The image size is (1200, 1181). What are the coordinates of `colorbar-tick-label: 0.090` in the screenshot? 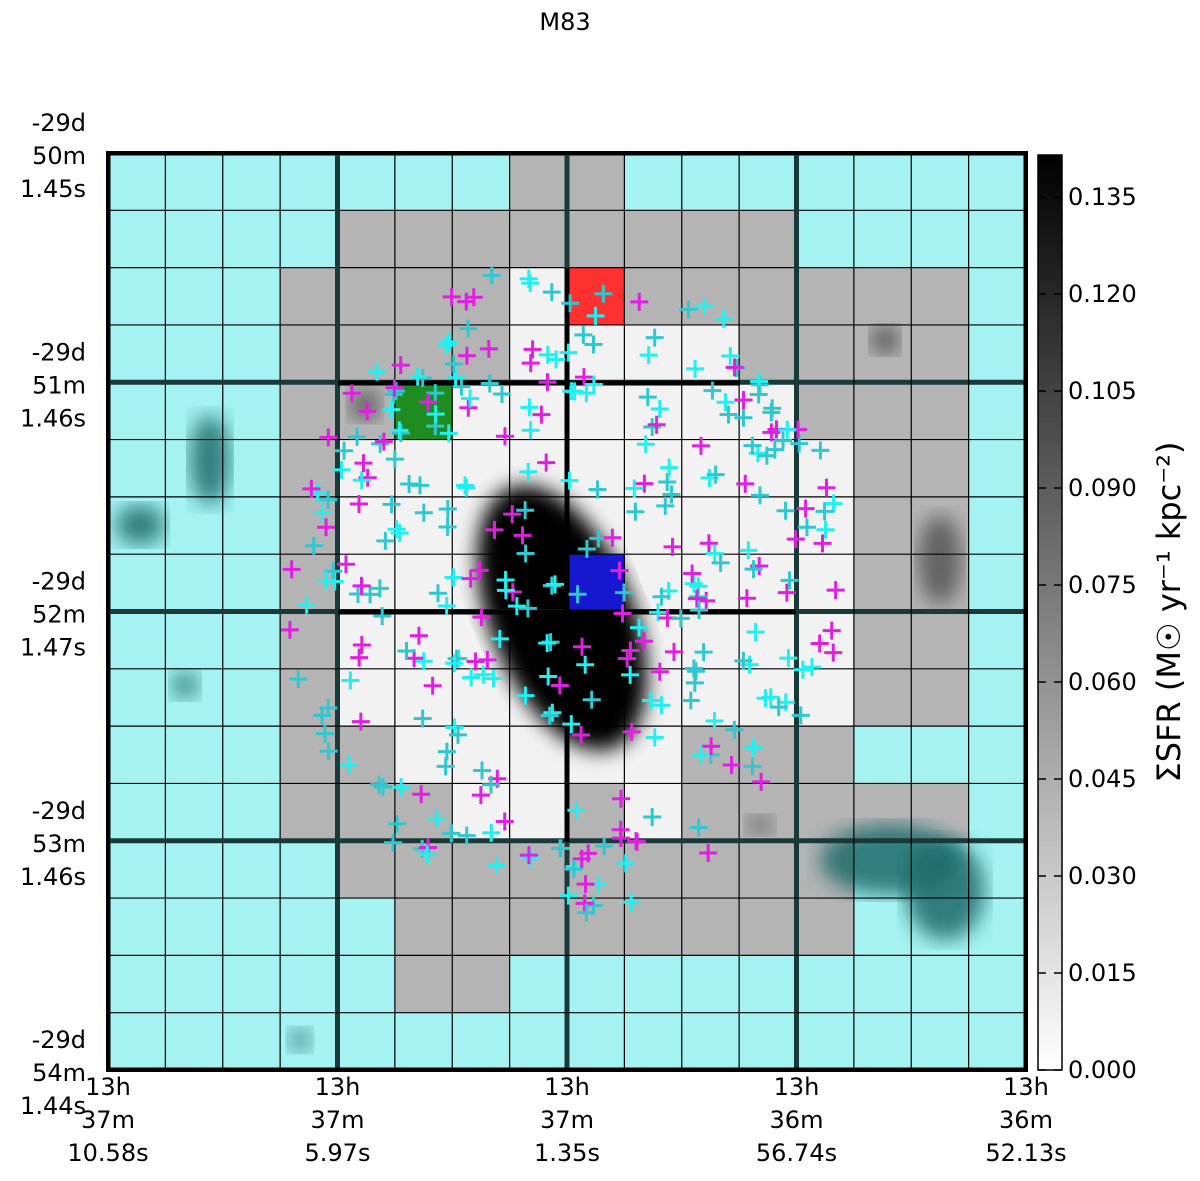 It's located at (1102, 488).